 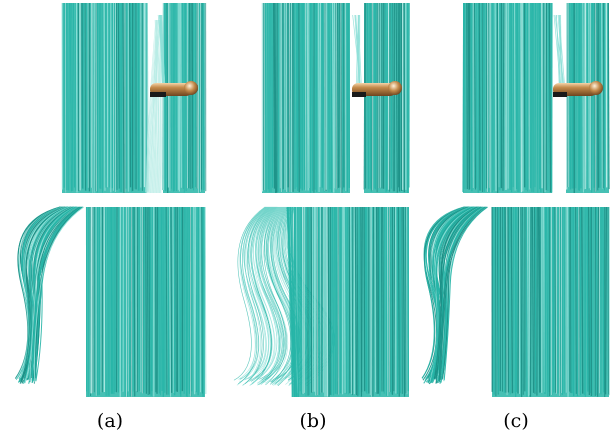 I want to click on panel-top-b, so click(x=335, y=97).